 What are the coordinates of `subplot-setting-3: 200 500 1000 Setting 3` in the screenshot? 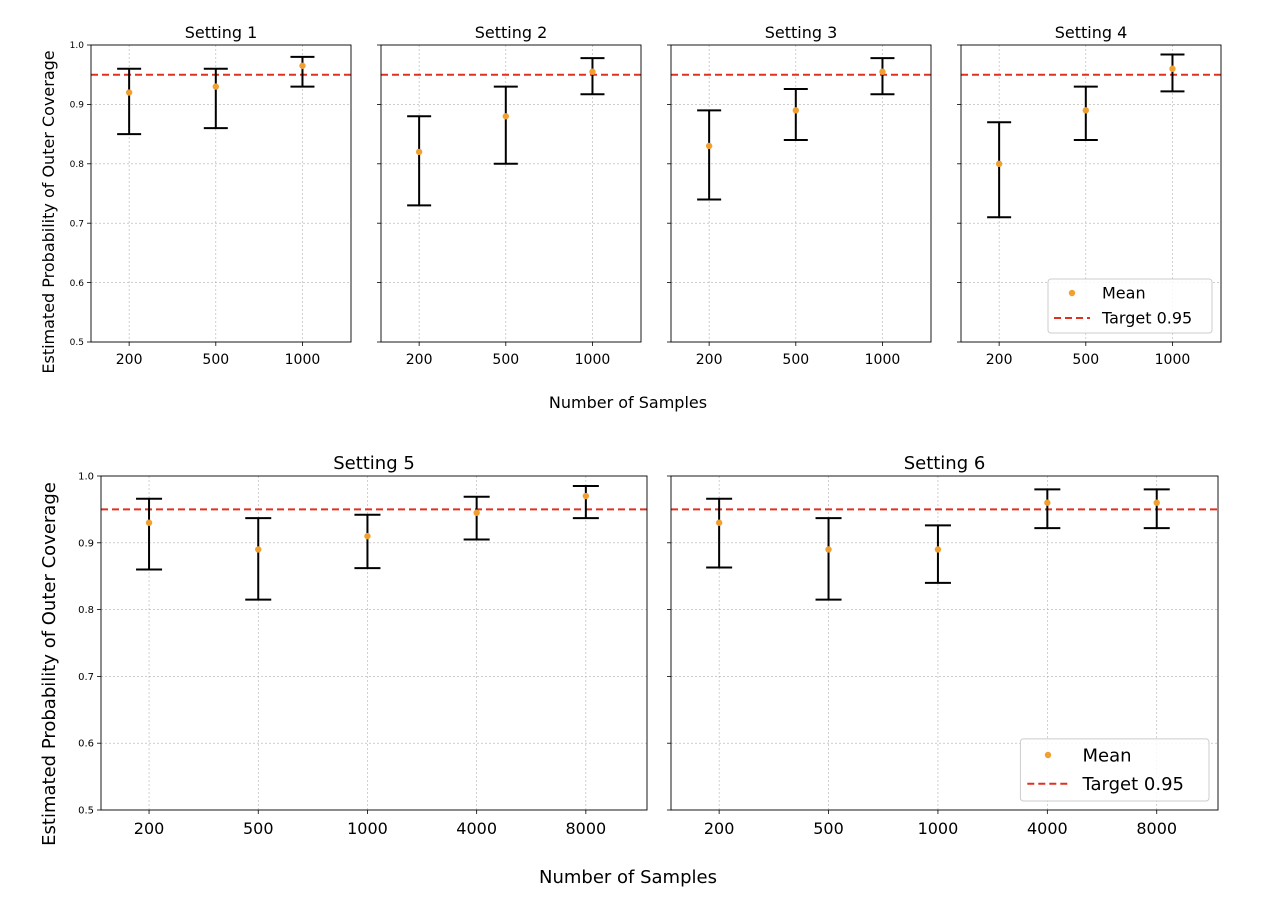 It's located at (799, 195).